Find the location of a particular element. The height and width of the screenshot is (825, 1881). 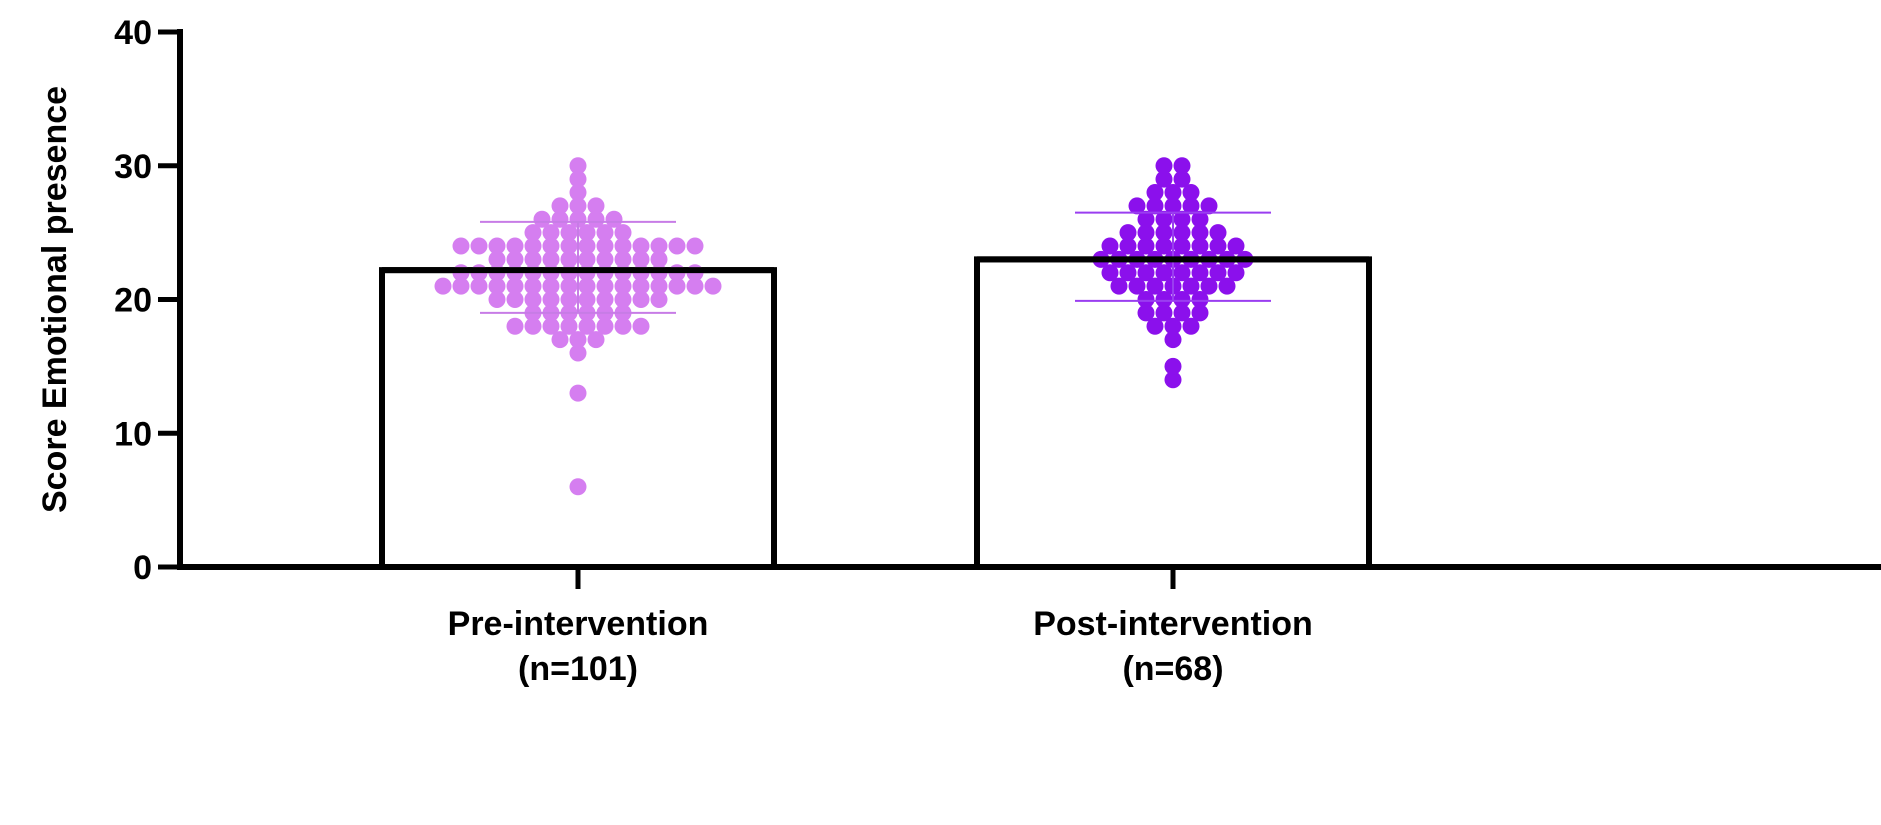

means-layer is located at coordinates (875, 265).